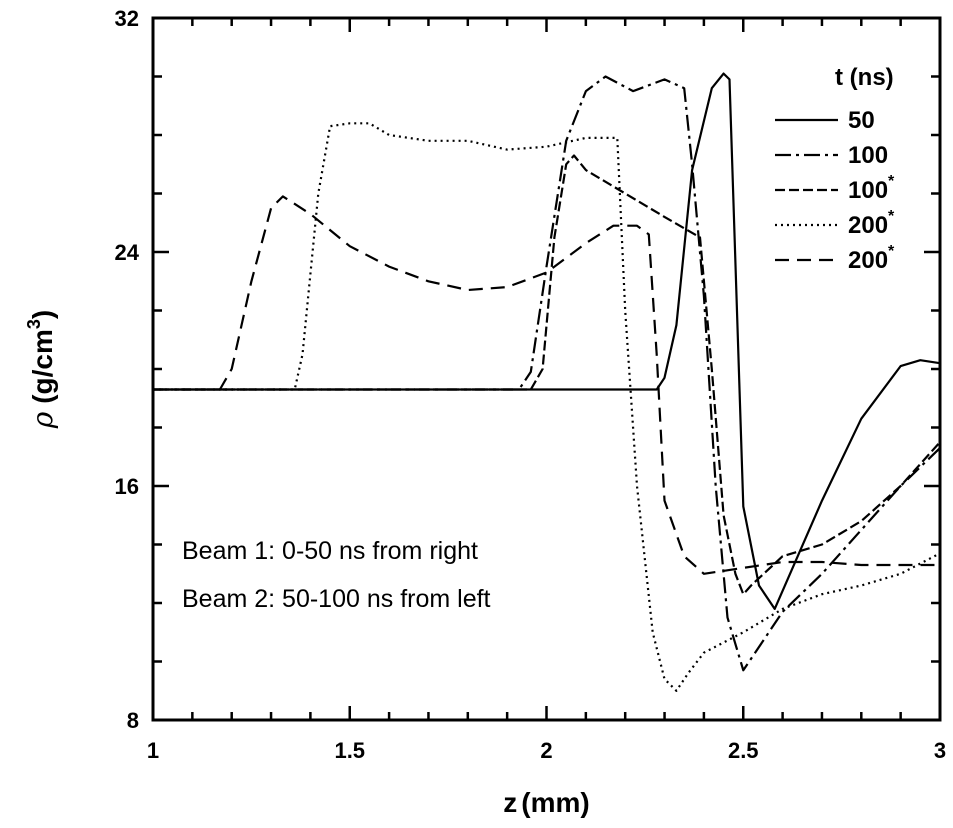  Describe the element at coordinates (127, 252) in the screenshot. I see `y-tick-label: 24` at that location.